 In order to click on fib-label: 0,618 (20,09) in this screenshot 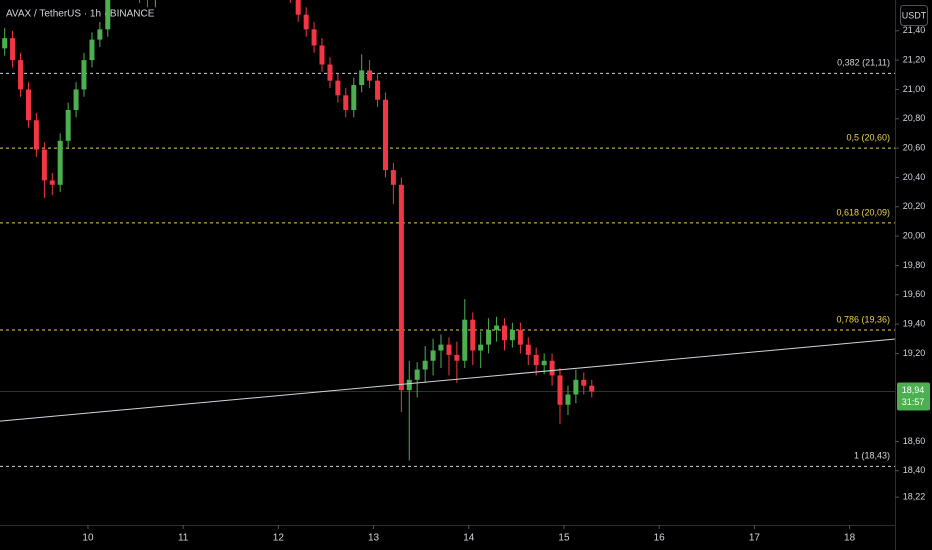, I will do `click(863, 212)`.